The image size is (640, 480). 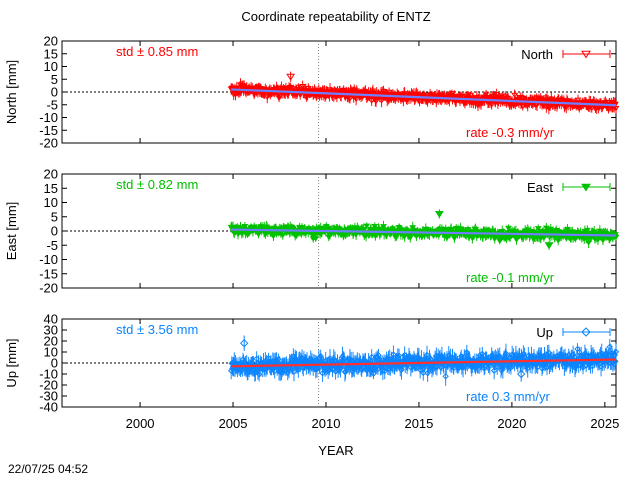 What do you see at coordinates (586, 332) in the screenshot?
I see `up-legend-marker` at bounding box center [586, 332].